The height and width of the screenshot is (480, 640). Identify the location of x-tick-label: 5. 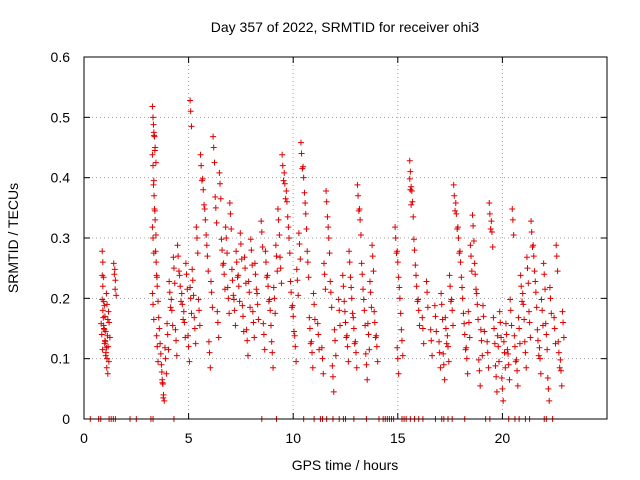
(189, 438).